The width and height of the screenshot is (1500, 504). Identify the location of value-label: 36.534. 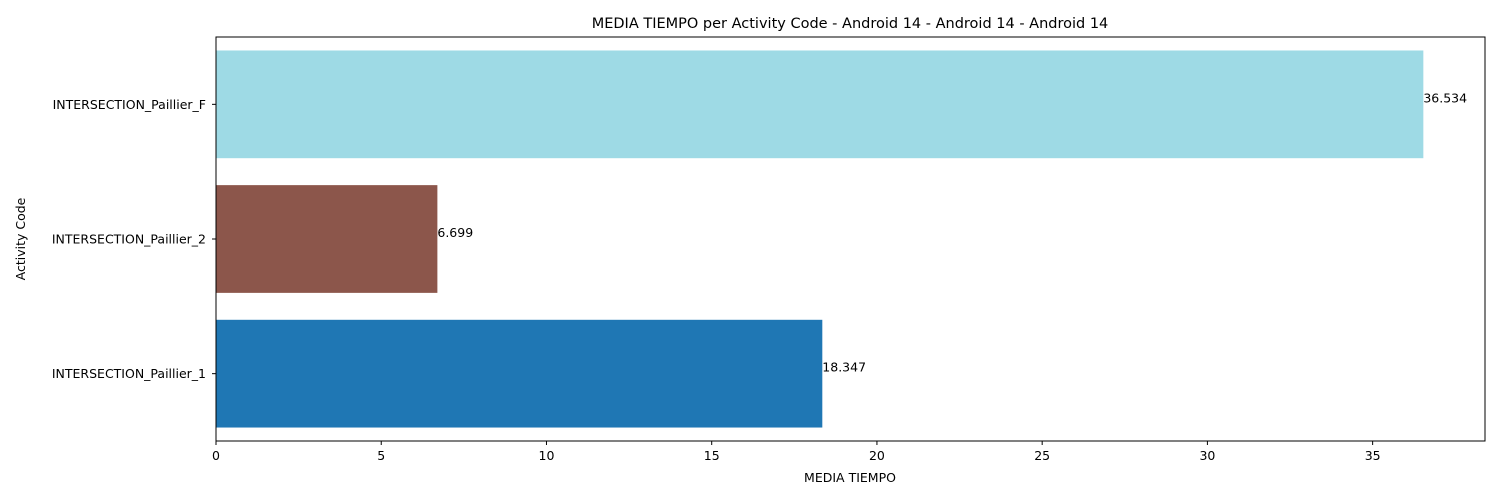
(1445, 97).